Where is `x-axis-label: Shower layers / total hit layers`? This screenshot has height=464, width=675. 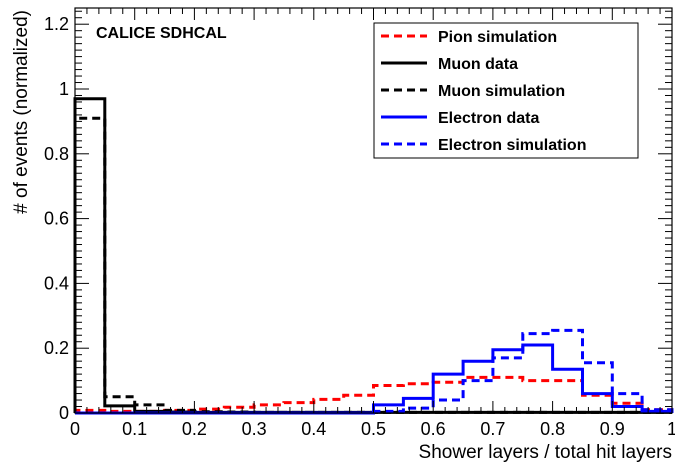 x-axis-label: Shower layers / total hit layers is located at coordinates (545, 452).